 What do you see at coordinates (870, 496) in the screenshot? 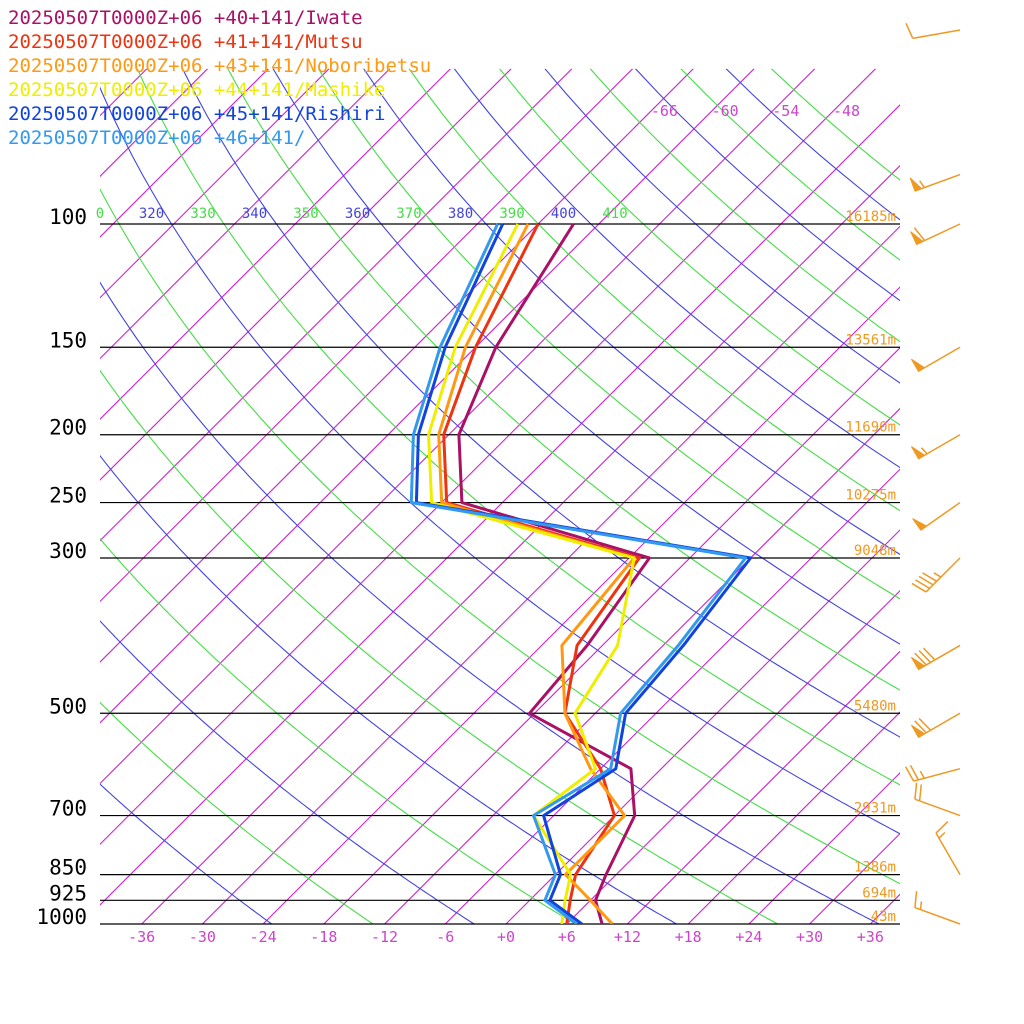
I see `height-label: 10275m` at bounding box center [870, 496].